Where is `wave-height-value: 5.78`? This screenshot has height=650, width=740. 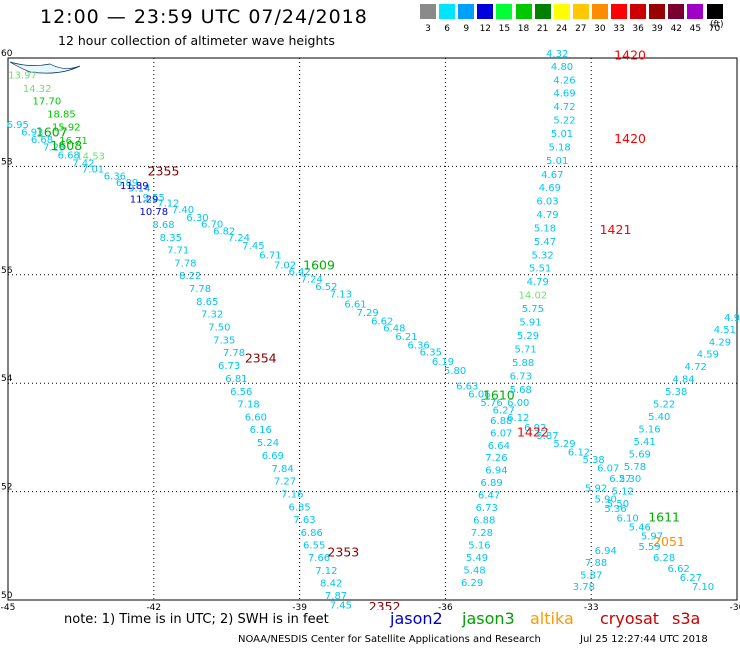 wave-height-value: 5.78 is located at coordinates (635, 467).